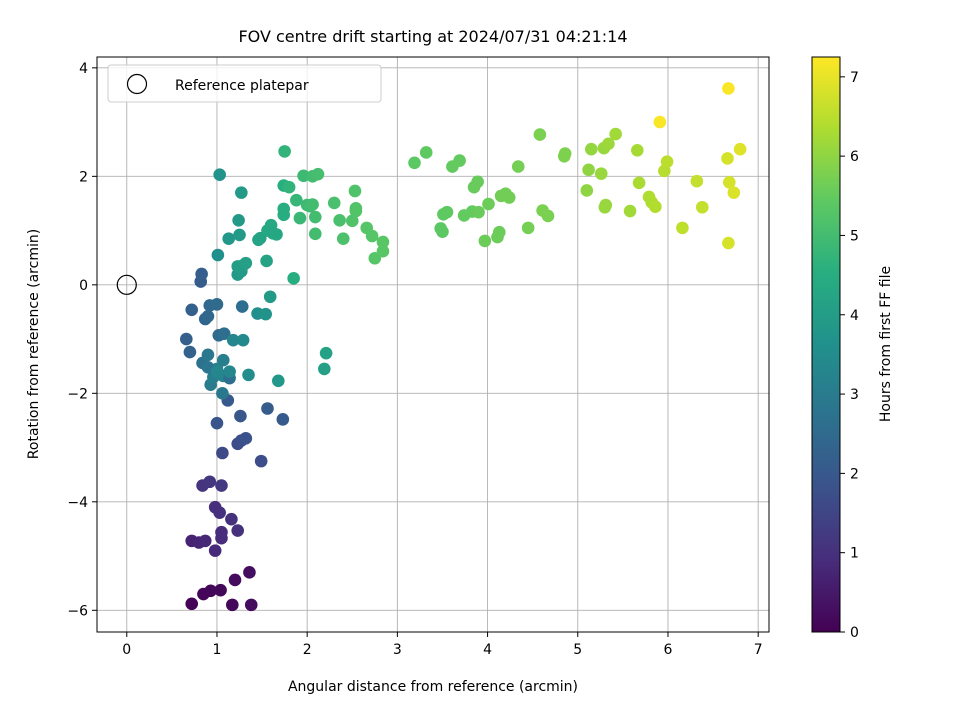 This screenshot has height=720, width=960. Describe the element at coordinates (126, 284) in the screenshot. I see `reference-platepar-marker` at that location.